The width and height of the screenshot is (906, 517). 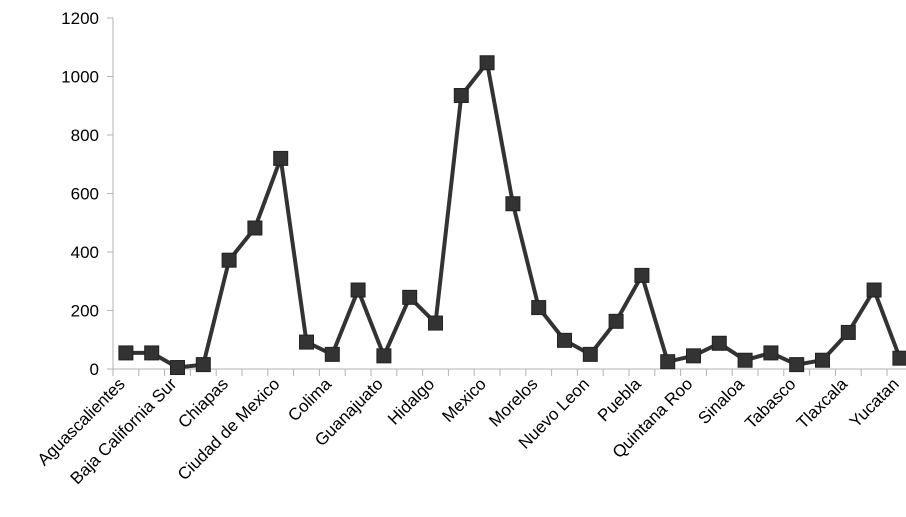 What do you see at coordinates (85, 135) in the screenshot?
I see `y-tick-label: 800` at bounding box center [85, 135].